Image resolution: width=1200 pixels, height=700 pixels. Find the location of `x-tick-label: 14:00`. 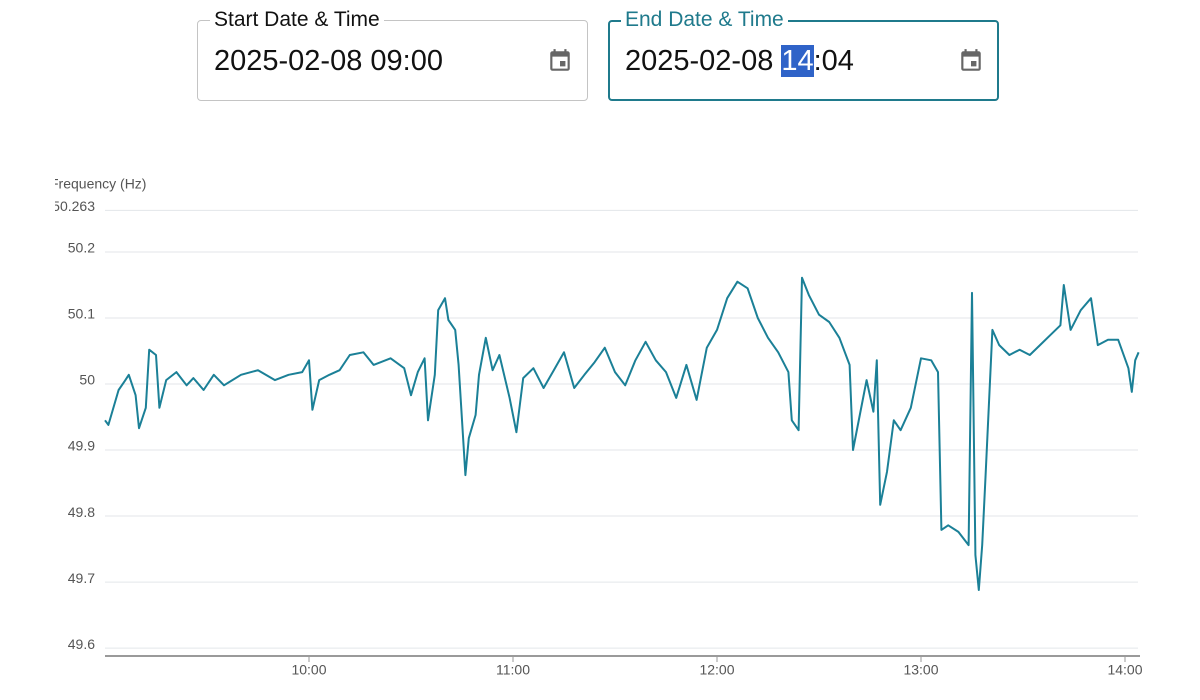

x-tick-label: 14:00 is located at coordinates (1124, 670).